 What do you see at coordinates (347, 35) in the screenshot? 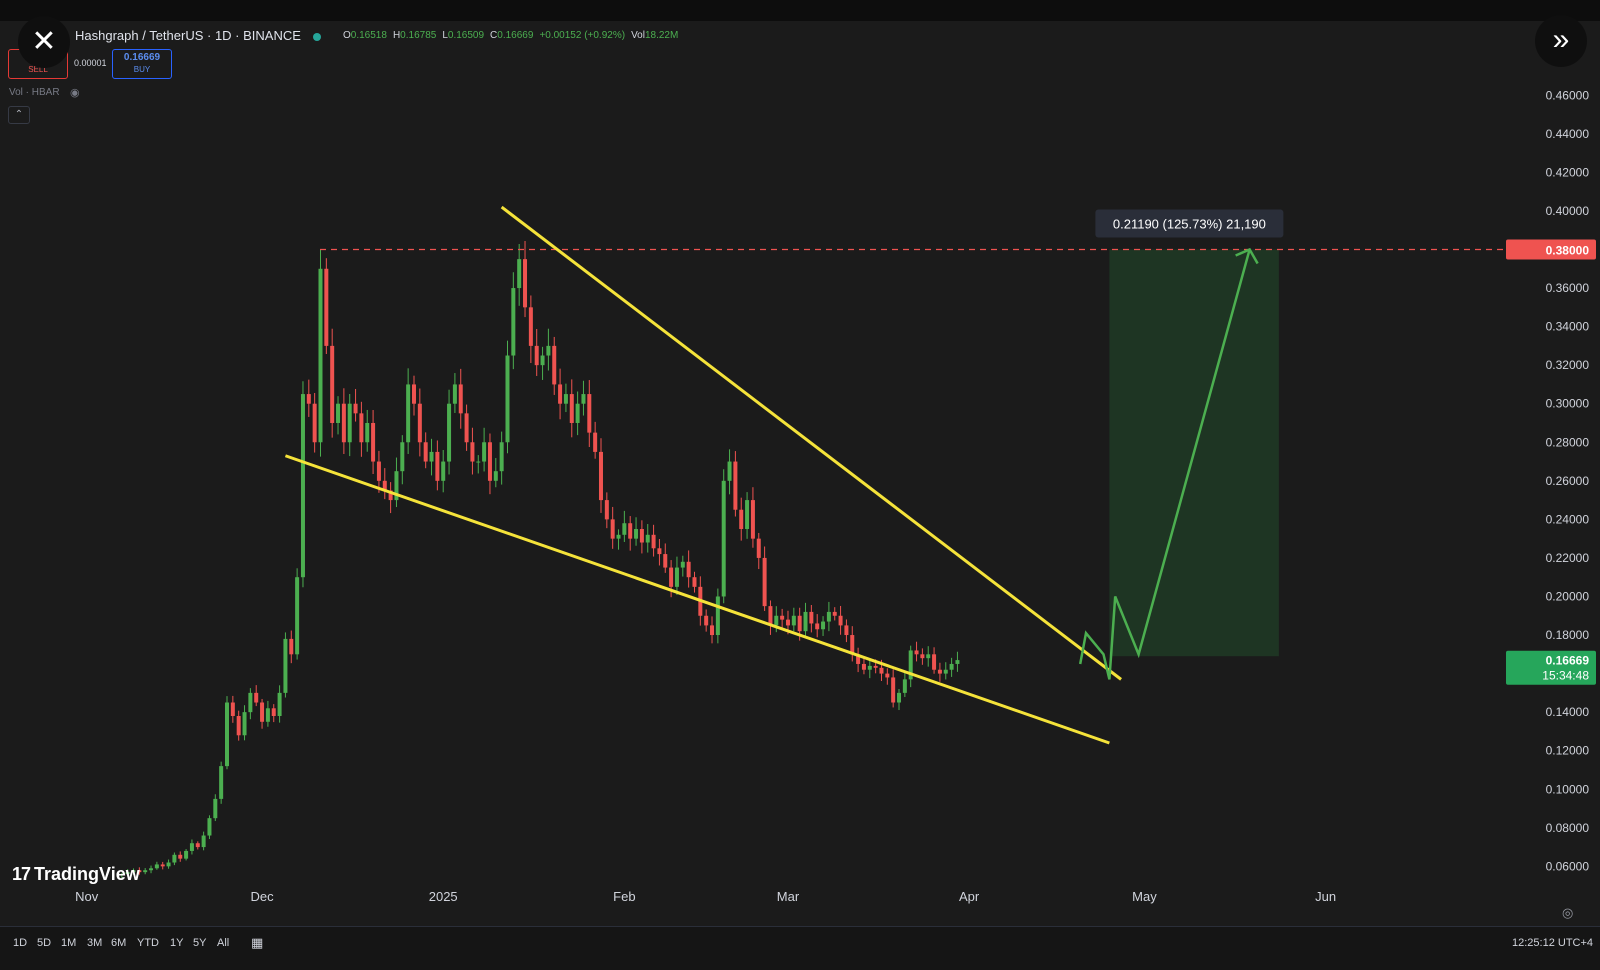
I see `ohlc-key: O` at bounding box center [347, 35].